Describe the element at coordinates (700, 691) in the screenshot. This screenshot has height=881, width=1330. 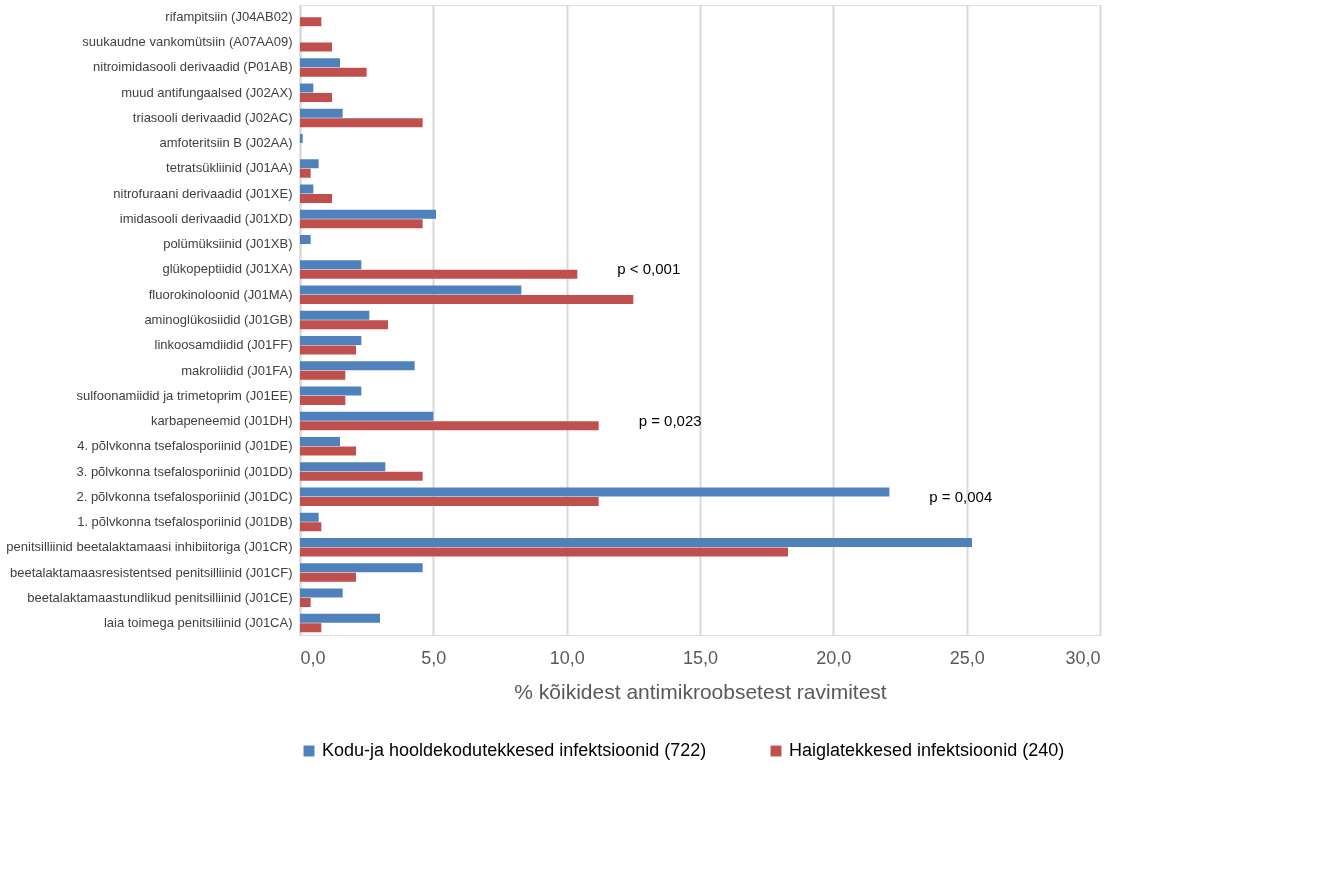
I see `x-axis-title: % kõikidest antimikroobsetest ravimitest` at that location.